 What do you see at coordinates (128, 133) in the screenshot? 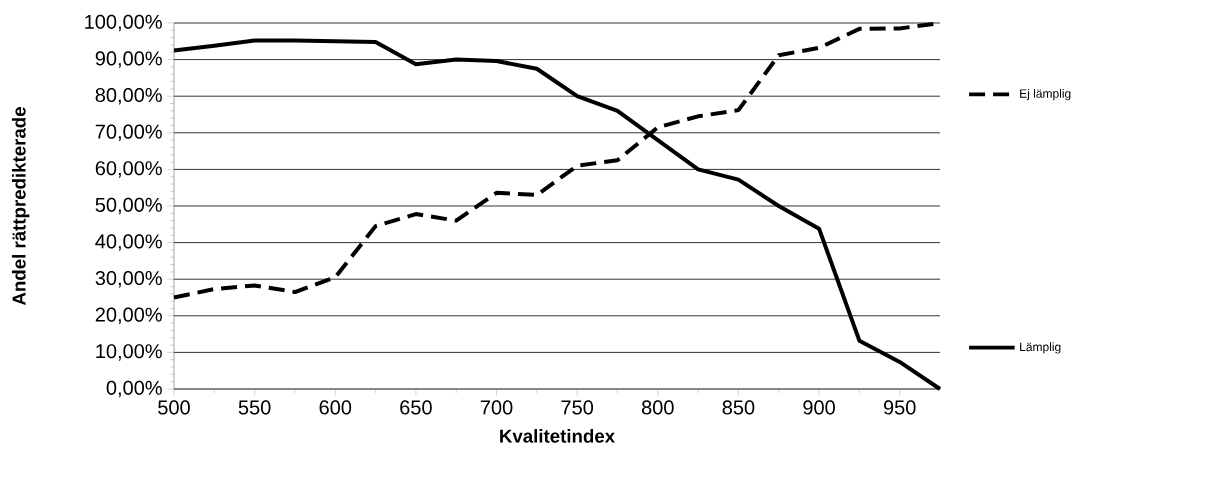
I see `y-tick-label: 70,00%` at bounding box center [128, 133].